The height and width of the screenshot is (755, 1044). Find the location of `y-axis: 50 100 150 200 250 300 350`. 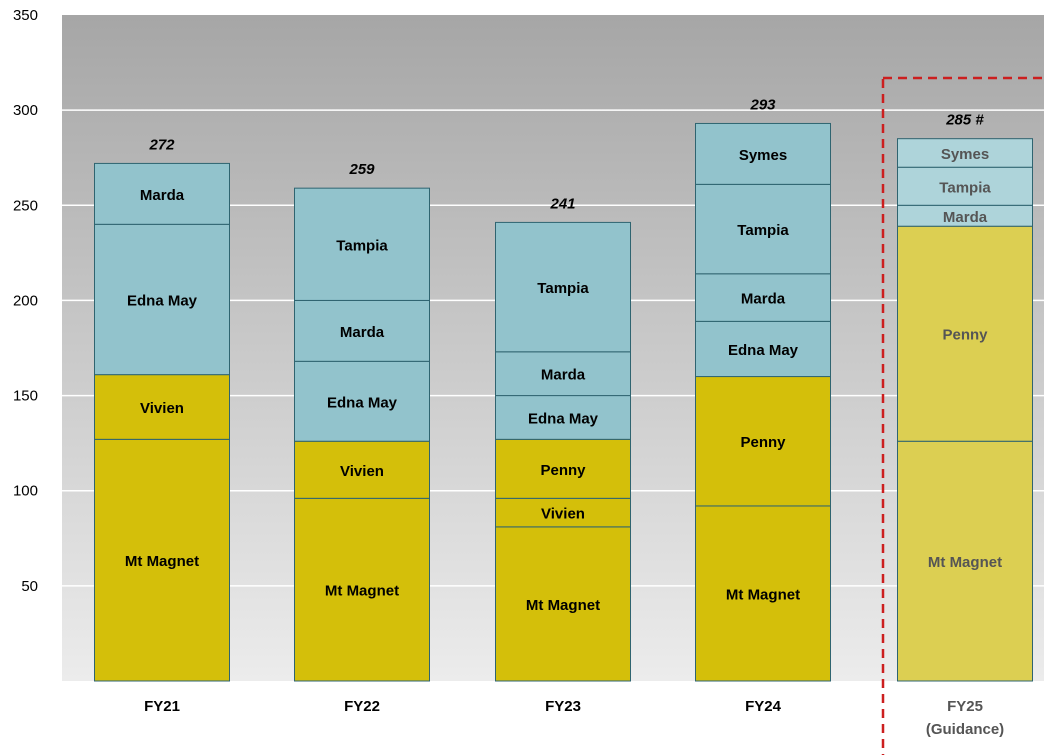

y-axis: 50 100 150 200 250 300 350 is located at coordinates (25, 301).